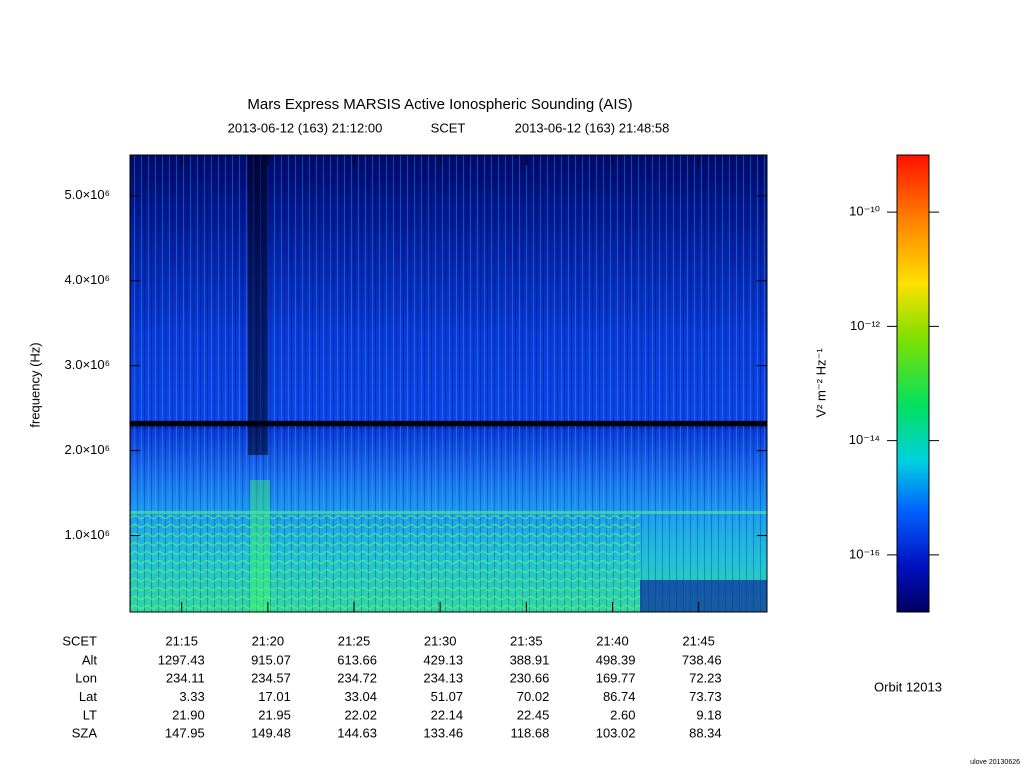 The image size is (1024, 768). Describe the element at coordinates (698, 640) in the screenshot. I see `x-tick-label: 21:45` at that location.